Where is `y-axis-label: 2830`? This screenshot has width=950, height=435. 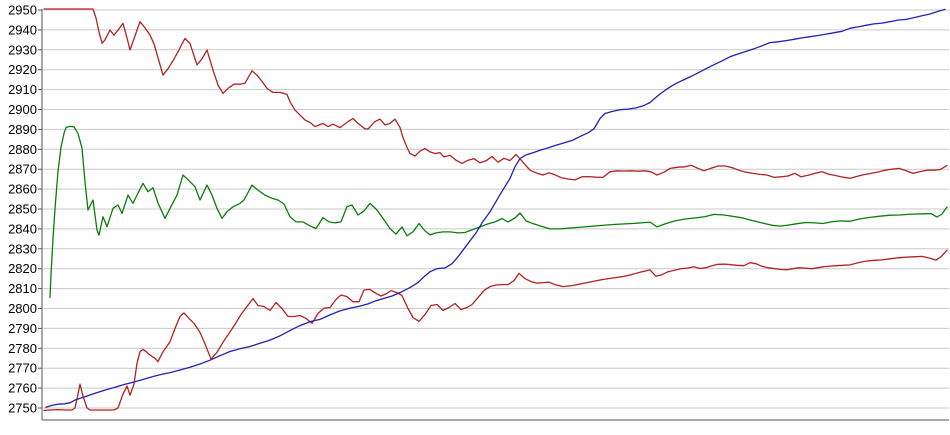 y-axis-label: 2830 is located at coordinates (22, 248).